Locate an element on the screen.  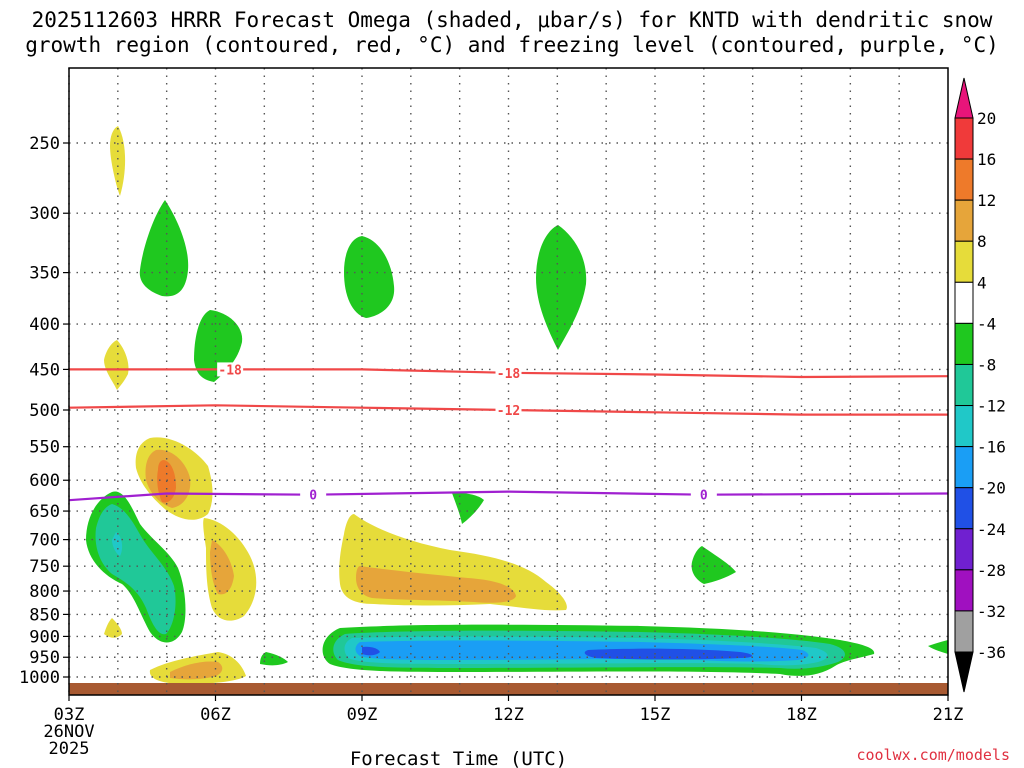
contour-label--18-0: -18 is located at coordinates (230, 370).